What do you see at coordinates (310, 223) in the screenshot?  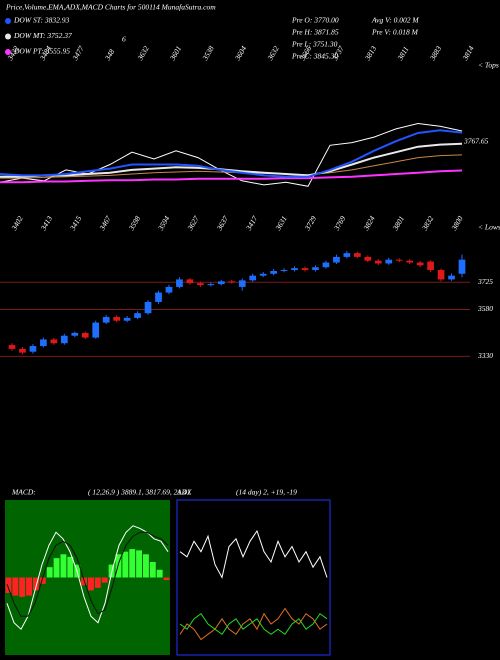 I see `bottom-label: 3729` at bounding box center [310, 223].